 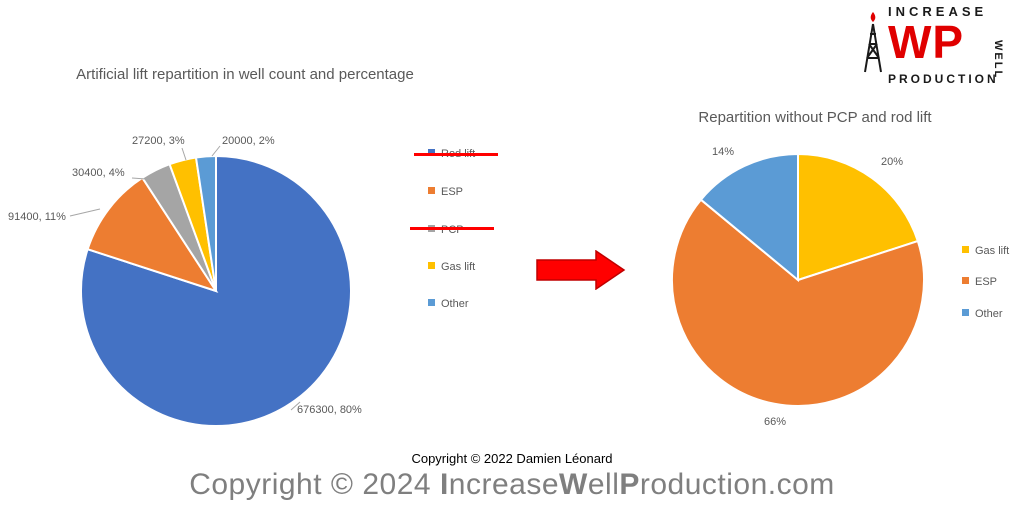 What do you see at coordinates (989, 314) in the screenshot?
I see `legend2-label-other: Other` at bounding box center [989, 314].